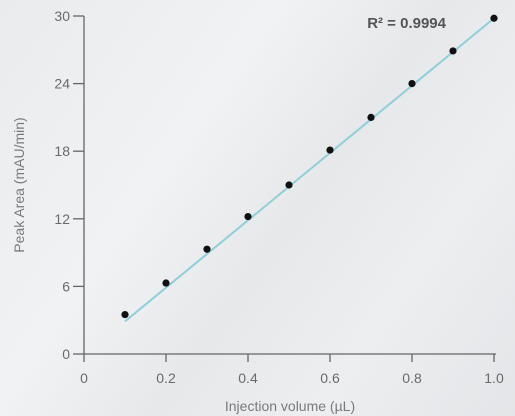 The height and width of the screenshot is (416, 515). I want to click on x-tick-label: 0.8, so click(412, 378).